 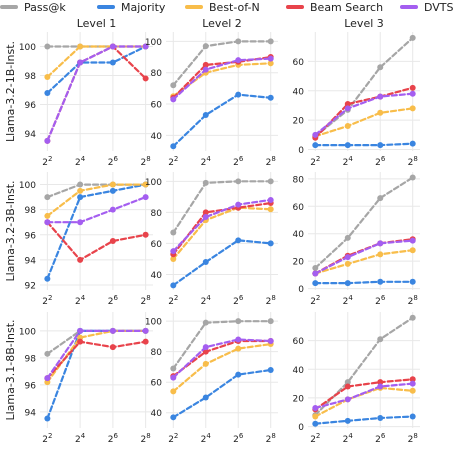 What do you see at coordinates (30, 286) in the screenshot?
I see `y-tick-label: 92` at bounding box center [30, 286].